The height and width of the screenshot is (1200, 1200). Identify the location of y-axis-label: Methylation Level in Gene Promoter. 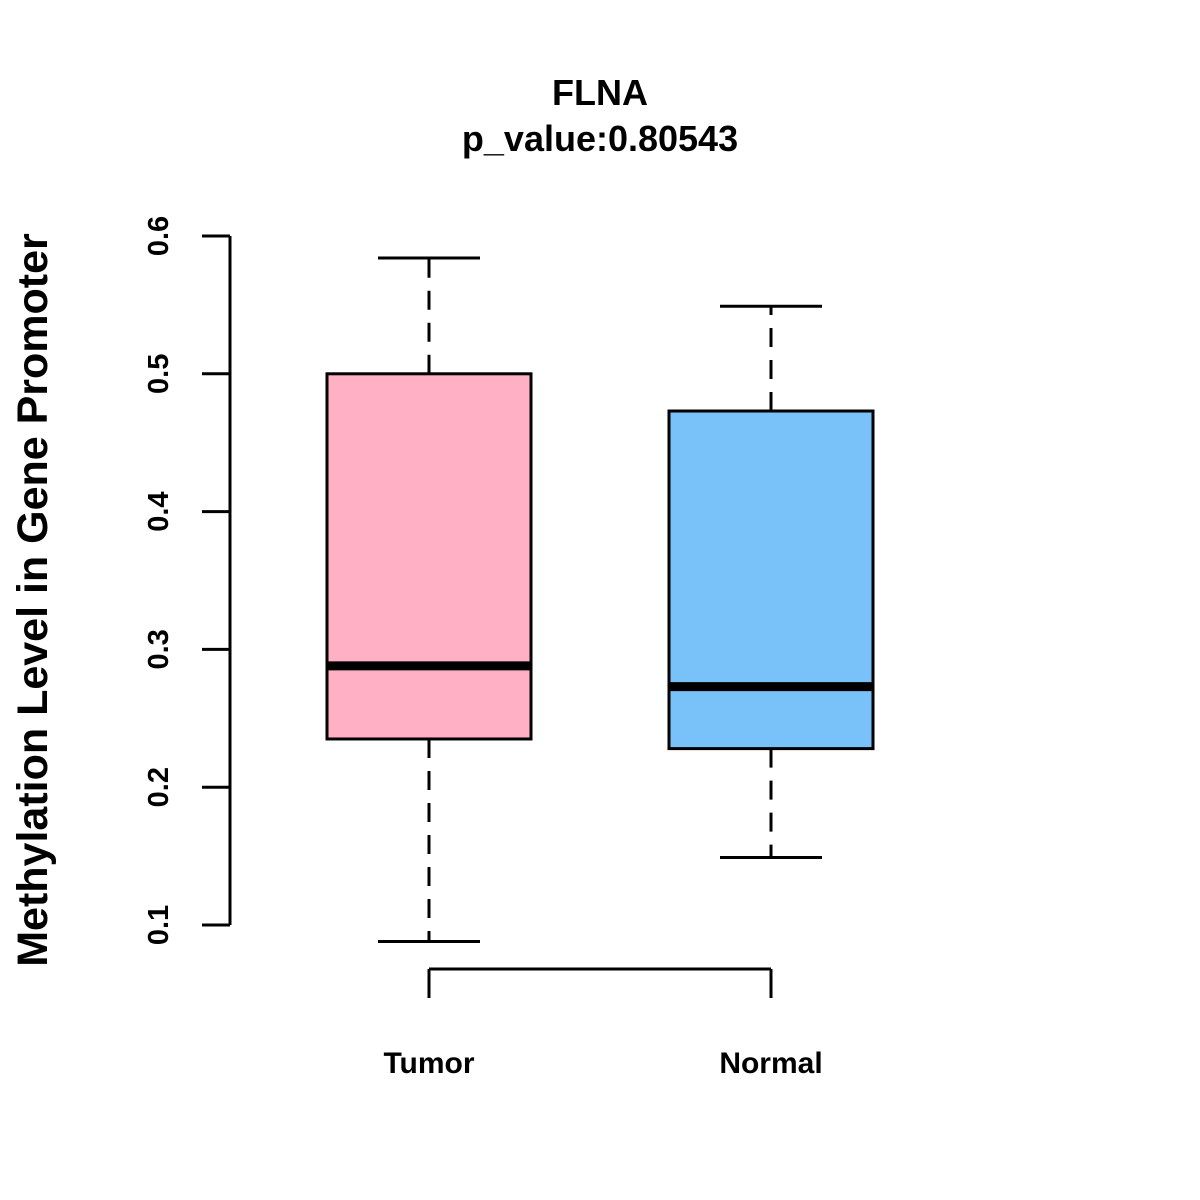
(33, 600).